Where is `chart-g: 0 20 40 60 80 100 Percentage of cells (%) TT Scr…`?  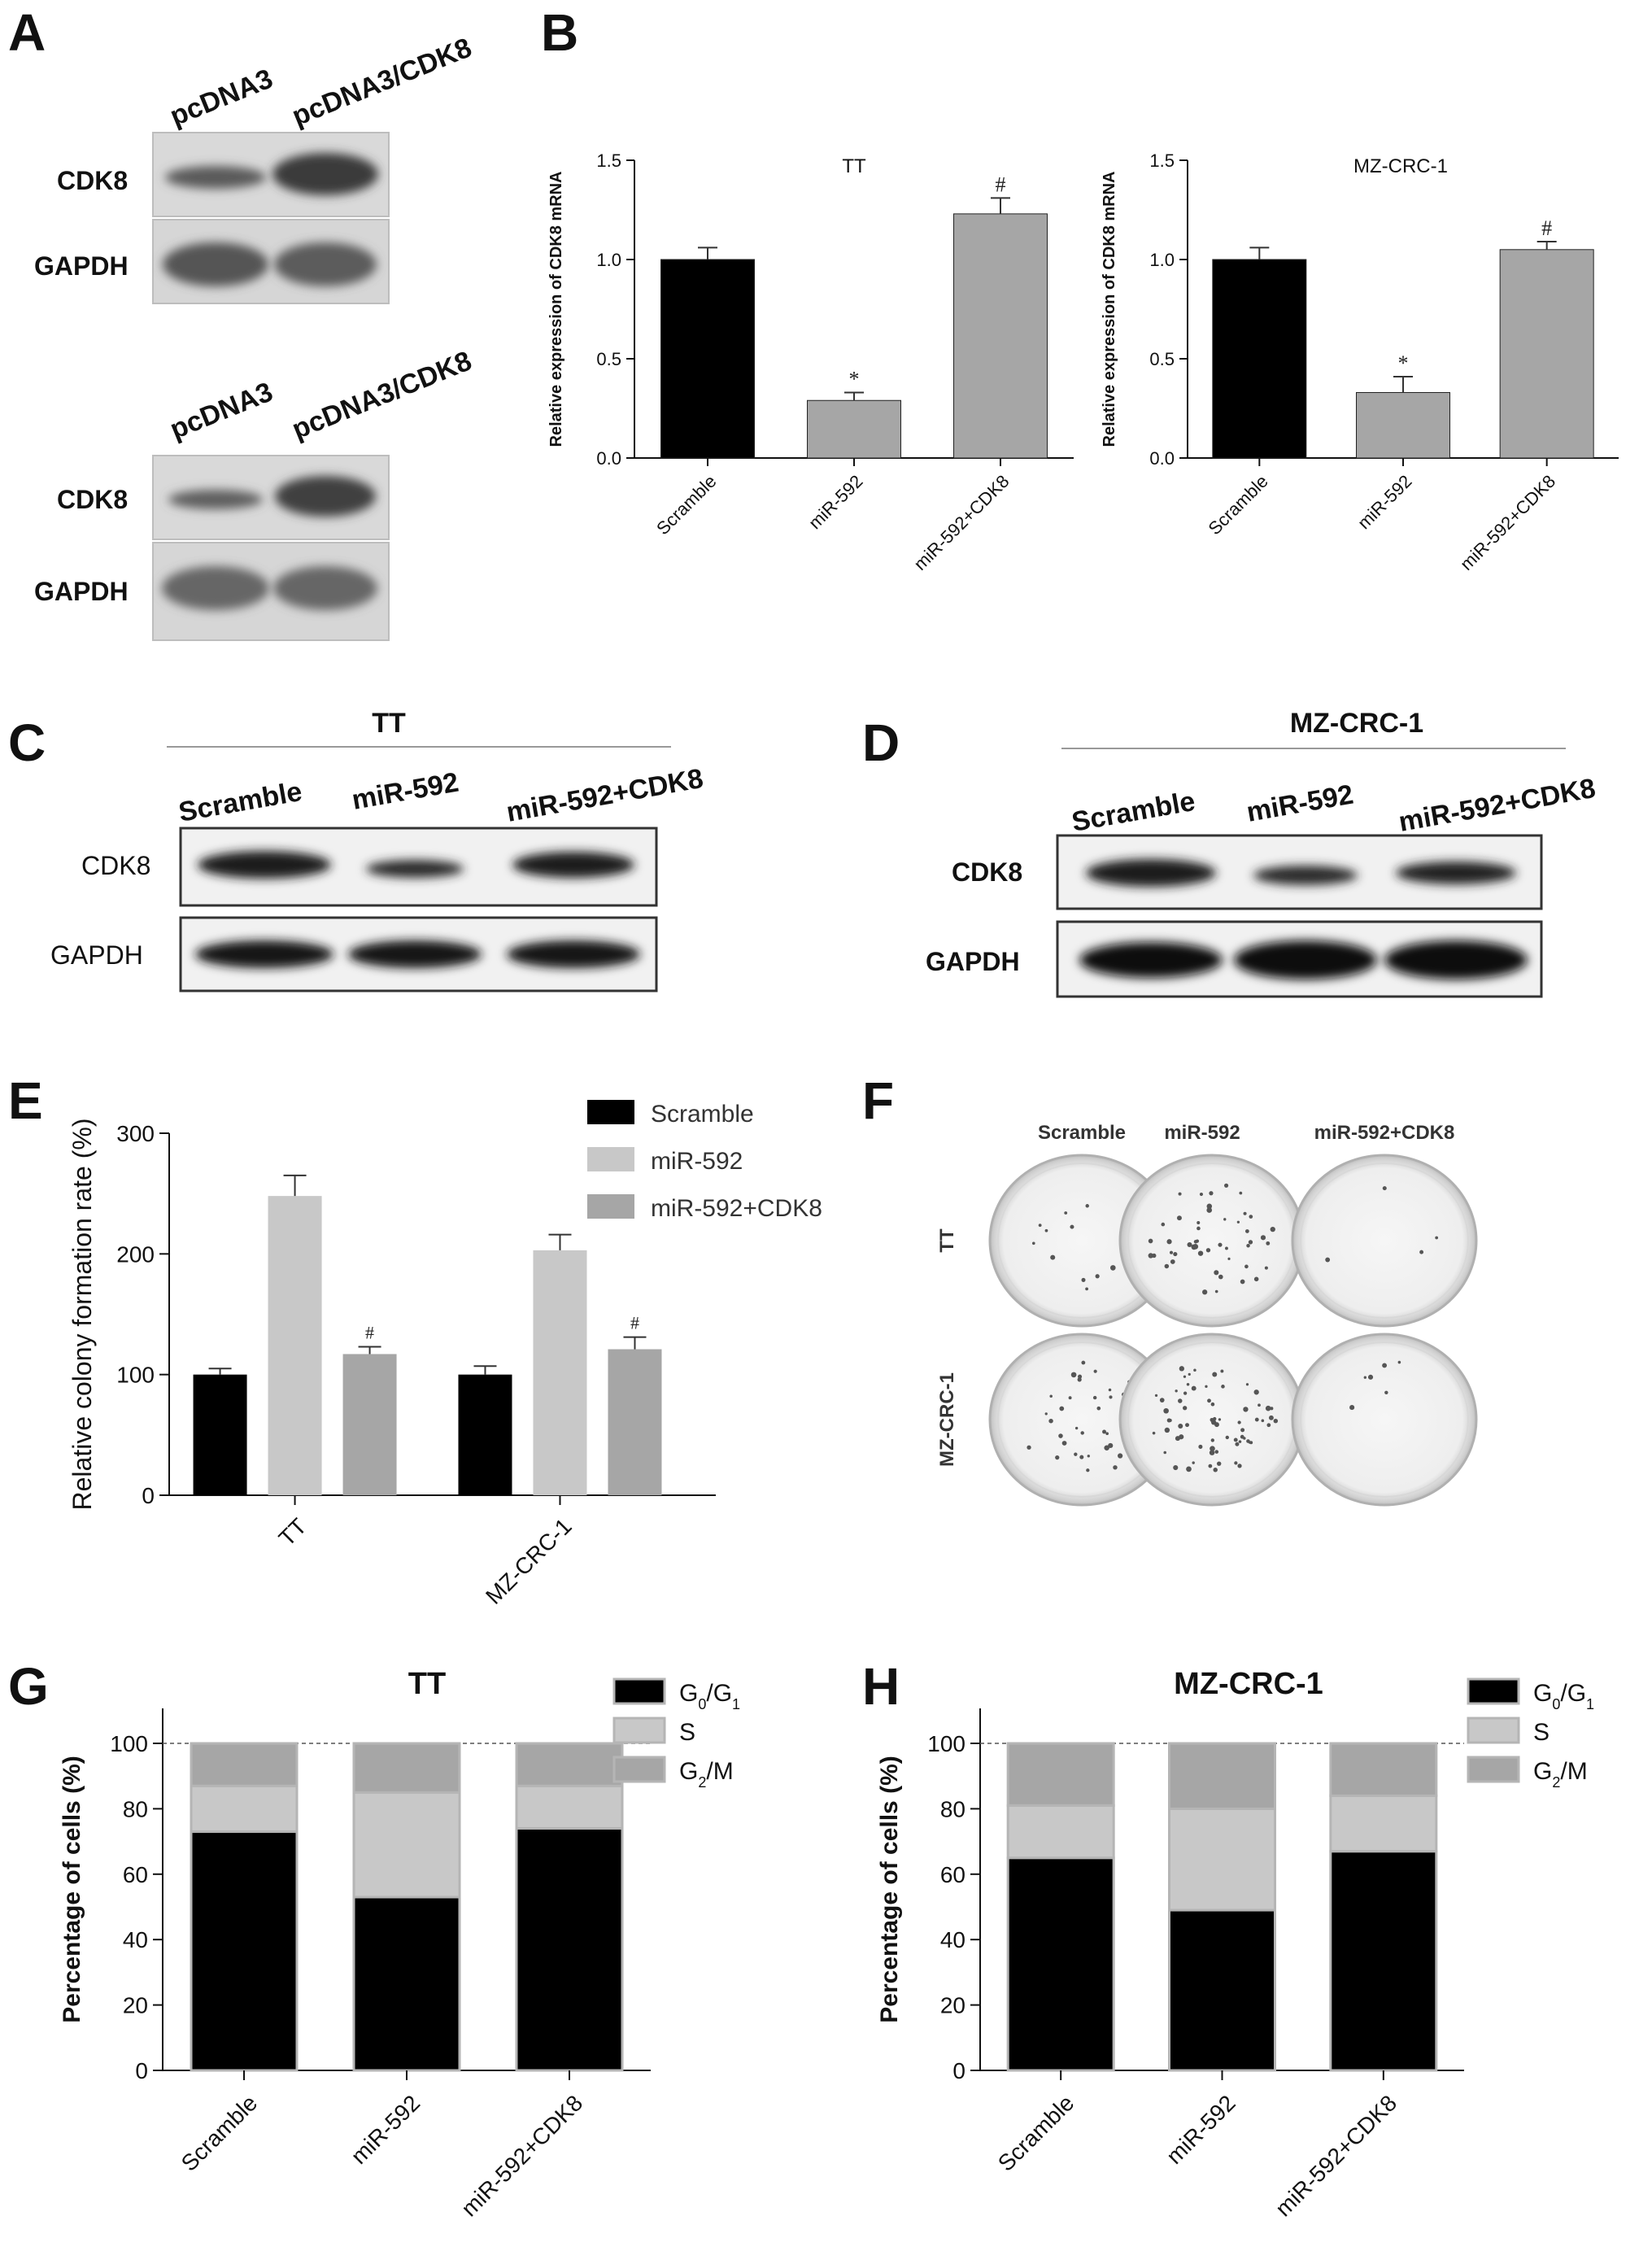
chart-g: 0 20 40 60 80 100 Percentage of cells (%) TT Scr… is located at coordinates (399, 1944).